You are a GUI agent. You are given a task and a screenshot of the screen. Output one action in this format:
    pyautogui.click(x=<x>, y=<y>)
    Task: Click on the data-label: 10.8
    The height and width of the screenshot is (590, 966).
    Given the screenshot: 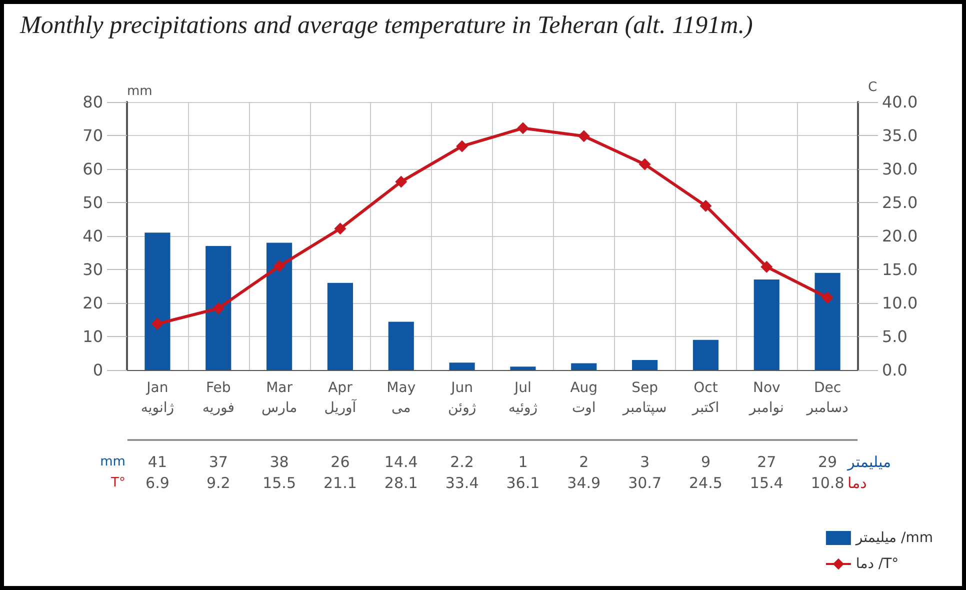 What is the action you would take?
    pyautogui.click(x=827, y=483)
    